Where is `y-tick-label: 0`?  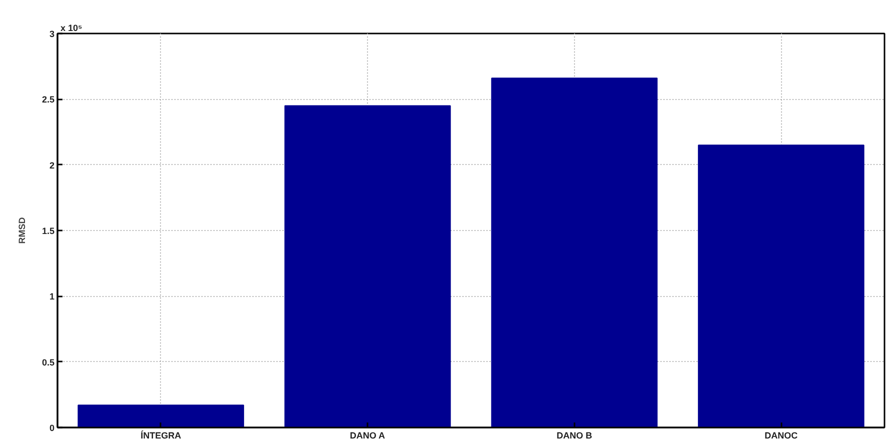 y-tick-label: 0 is located at coordinates (52, 428).